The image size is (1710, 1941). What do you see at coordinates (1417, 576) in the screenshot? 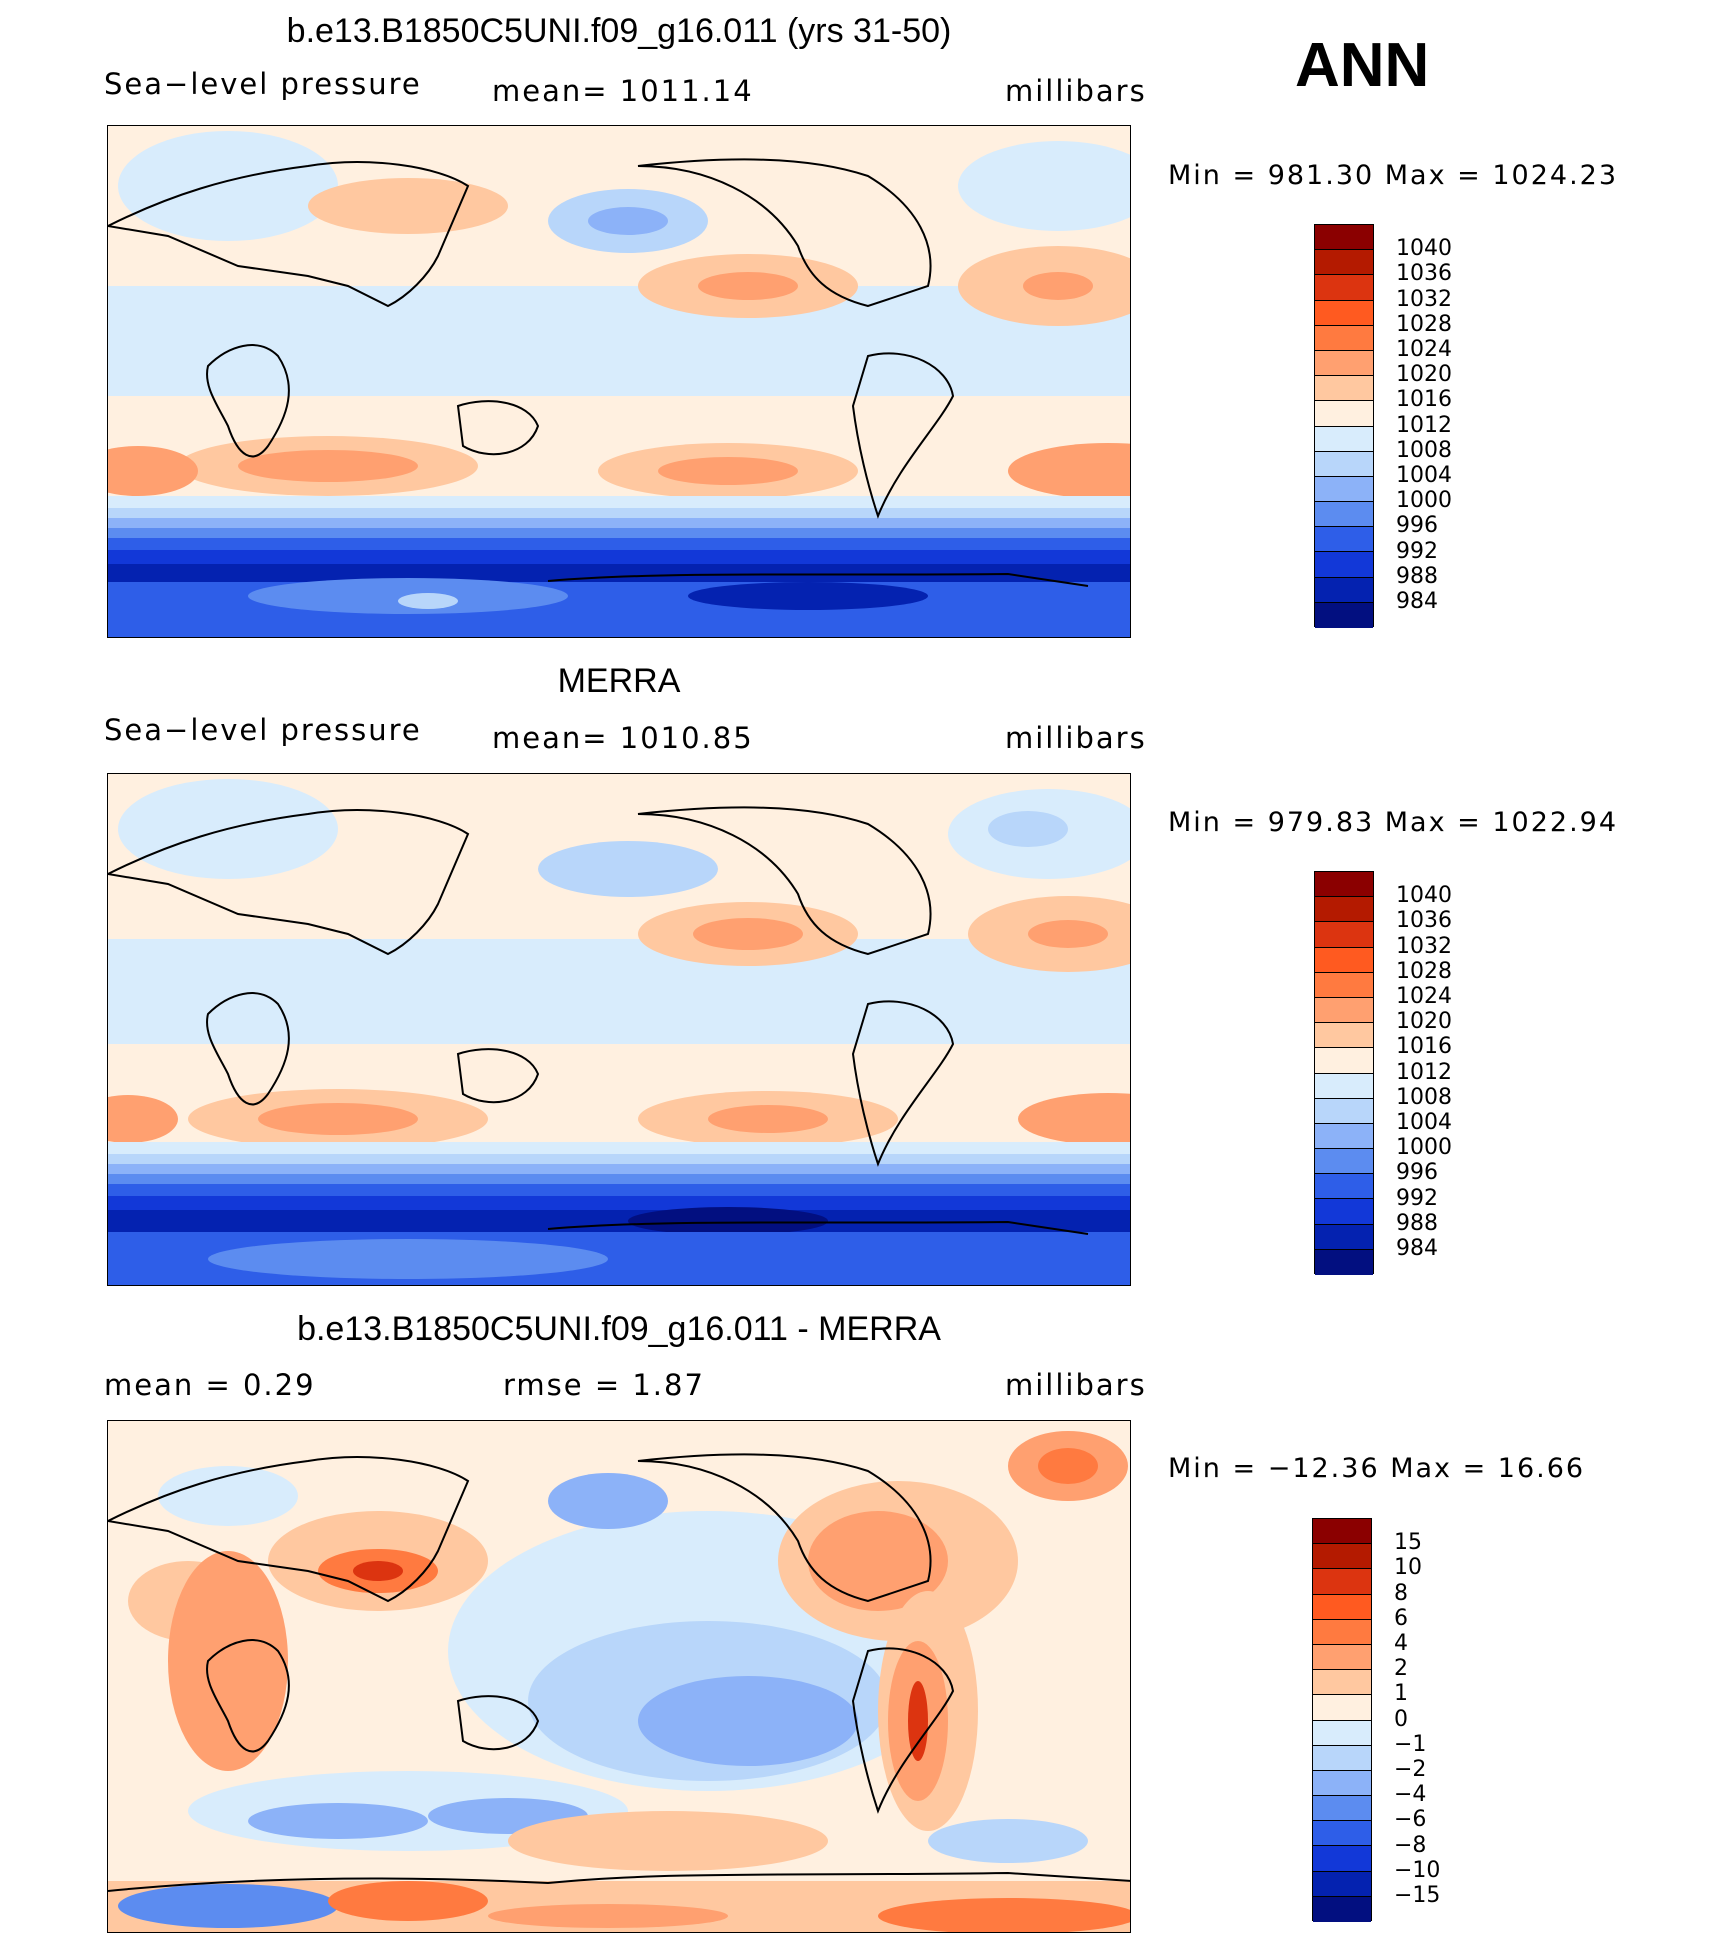
I see `colorbar-tick-label: 988` at bounding box center [1417, 576].